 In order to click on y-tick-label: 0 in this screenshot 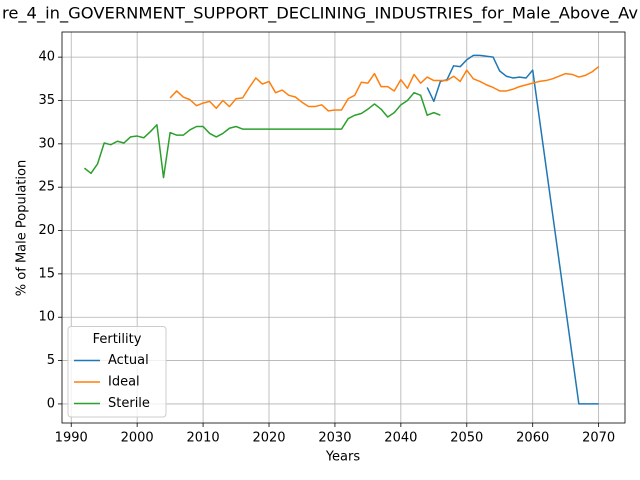, I will do `click(51, 403)`.